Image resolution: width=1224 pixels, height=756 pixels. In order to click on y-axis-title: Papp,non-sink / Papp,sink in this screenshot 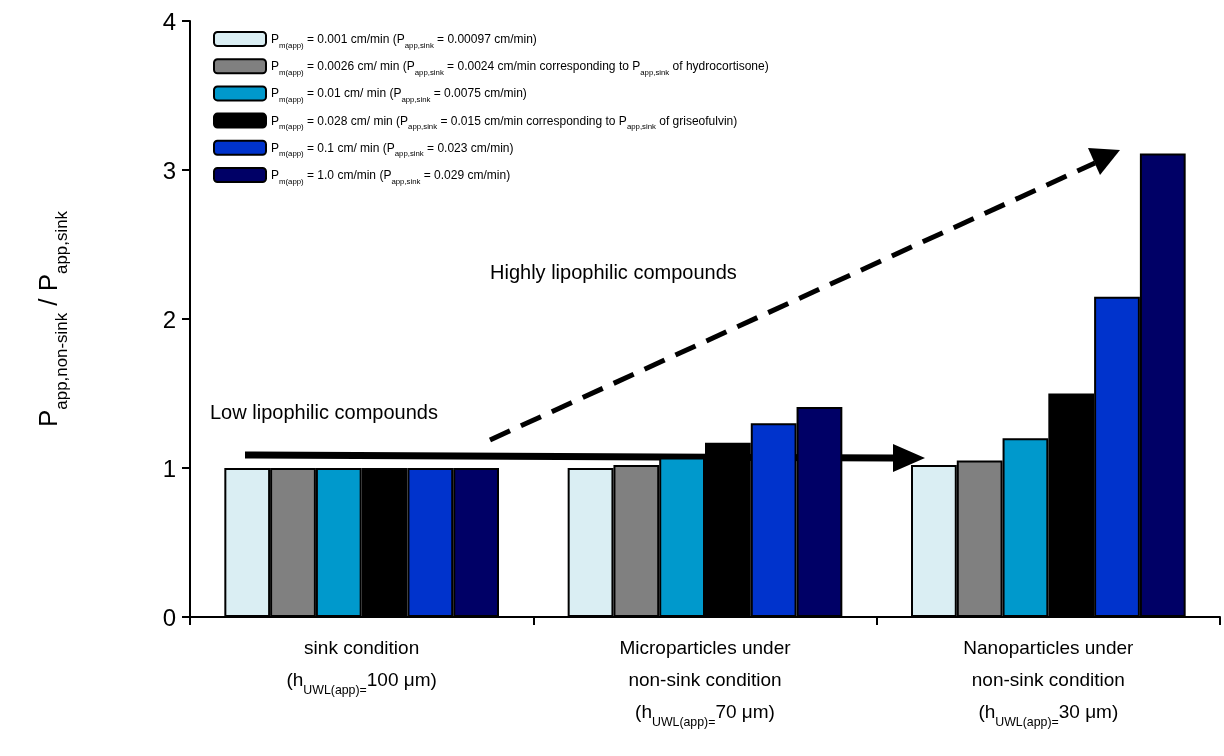, I will do `click(51, 318)`.